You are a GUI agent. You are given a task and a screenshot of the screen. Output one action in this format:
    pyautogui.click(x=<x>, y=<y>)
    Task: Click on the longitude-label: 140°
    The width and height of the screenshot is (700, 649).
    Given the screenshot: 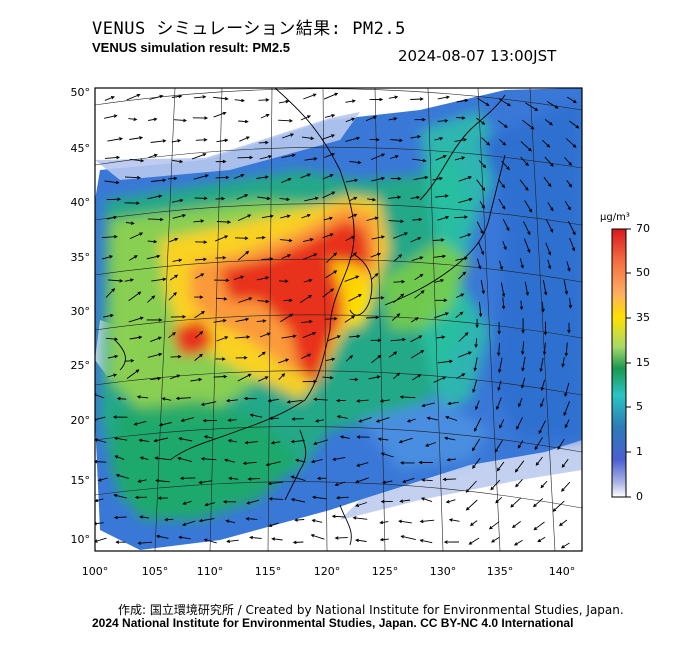 What is the action you would take?
    pyautogui.click(x=562, y=571)
    